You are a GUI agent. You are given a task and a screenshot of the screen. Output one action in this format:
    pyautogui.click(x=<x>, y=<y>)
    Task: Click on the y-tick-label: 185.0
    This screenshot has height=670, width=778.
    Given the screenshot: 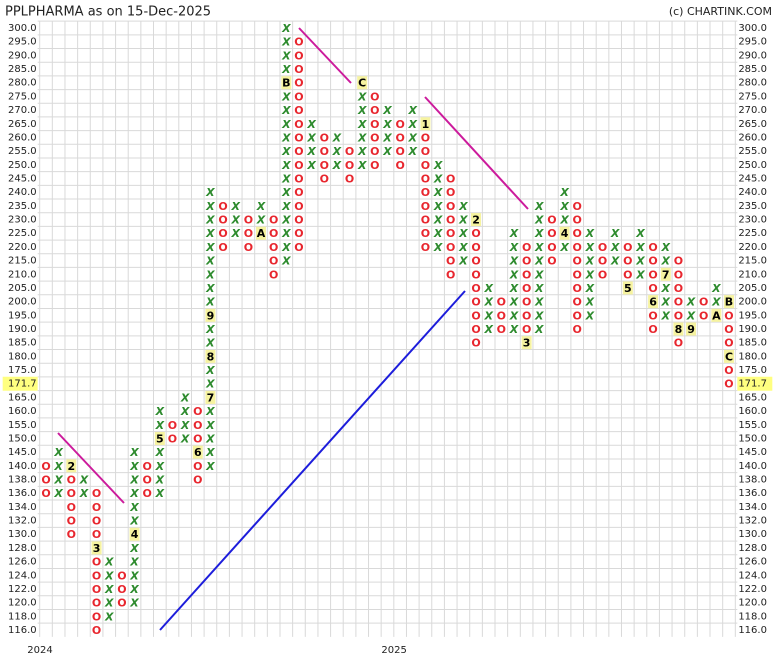 What is the action you would take?
    pyautogui.click(x=752, y=343)
    